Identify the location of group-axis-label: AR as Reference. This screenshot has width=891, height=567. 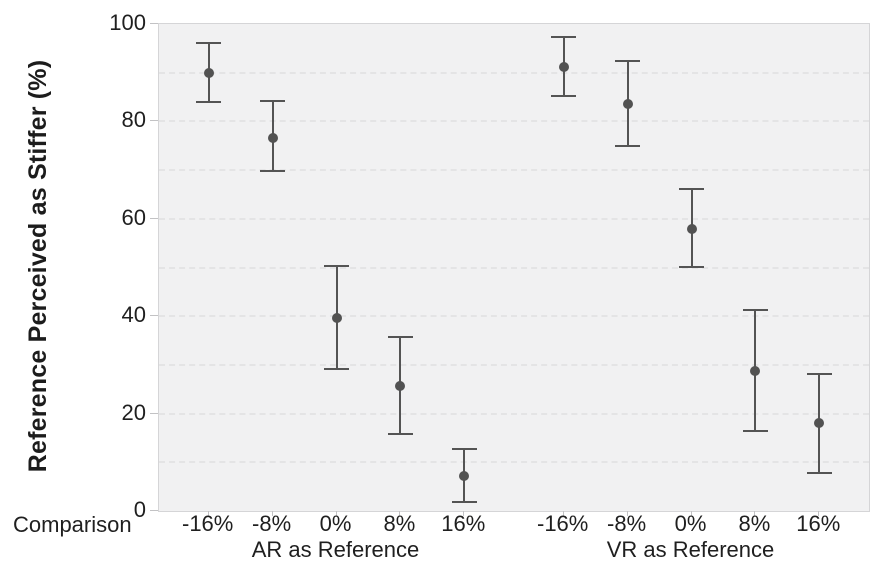
(335, 549).